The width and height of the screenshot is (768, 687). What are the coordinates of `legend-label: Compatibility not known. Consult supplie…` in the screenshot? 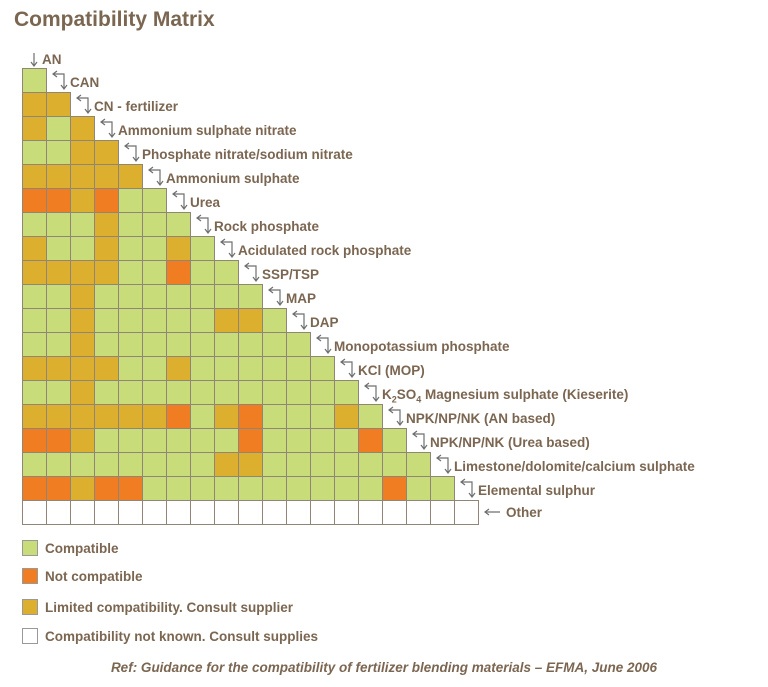 It's located at (181, 636).